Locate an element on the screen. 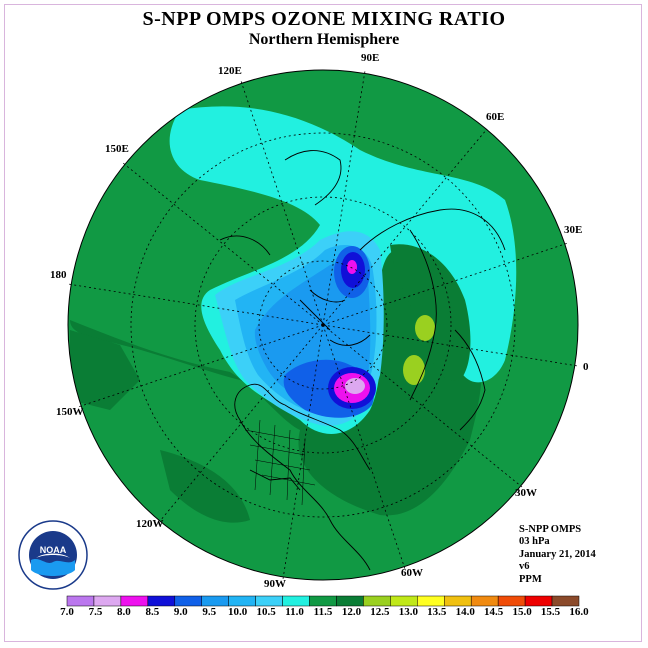  region-12-0-west is located at coordinates (105, 370).